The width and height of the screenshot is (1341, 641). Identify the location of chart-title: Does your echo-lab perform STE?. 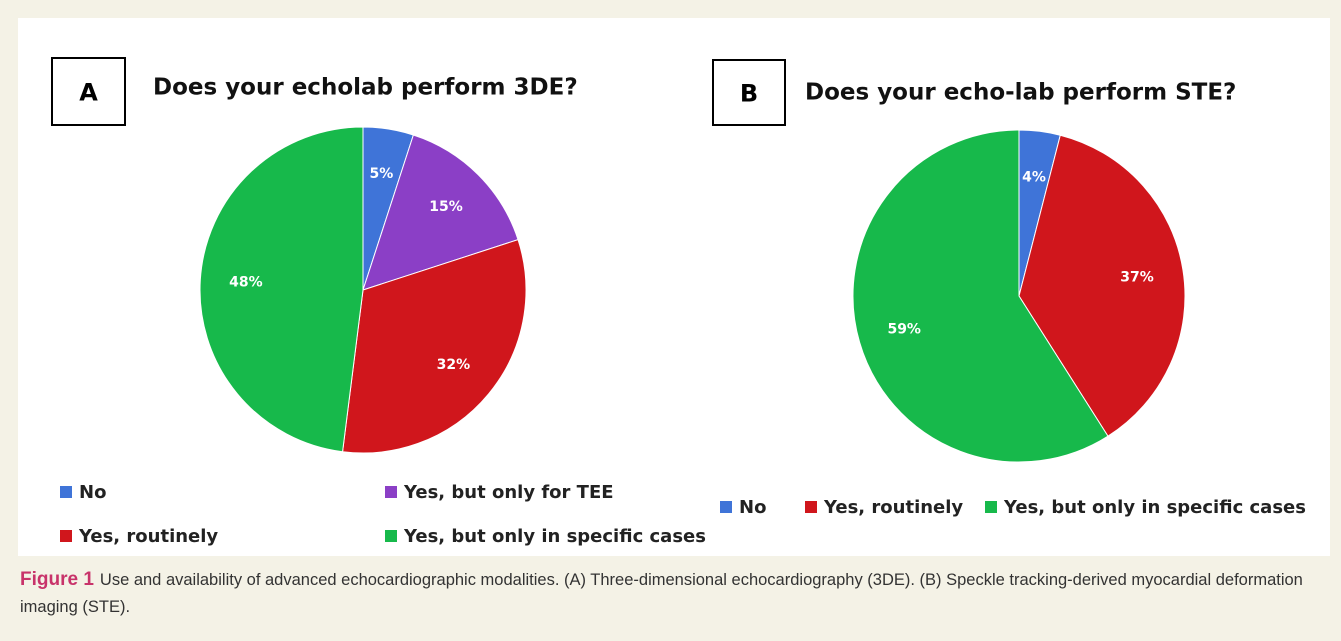
(1020, 93).